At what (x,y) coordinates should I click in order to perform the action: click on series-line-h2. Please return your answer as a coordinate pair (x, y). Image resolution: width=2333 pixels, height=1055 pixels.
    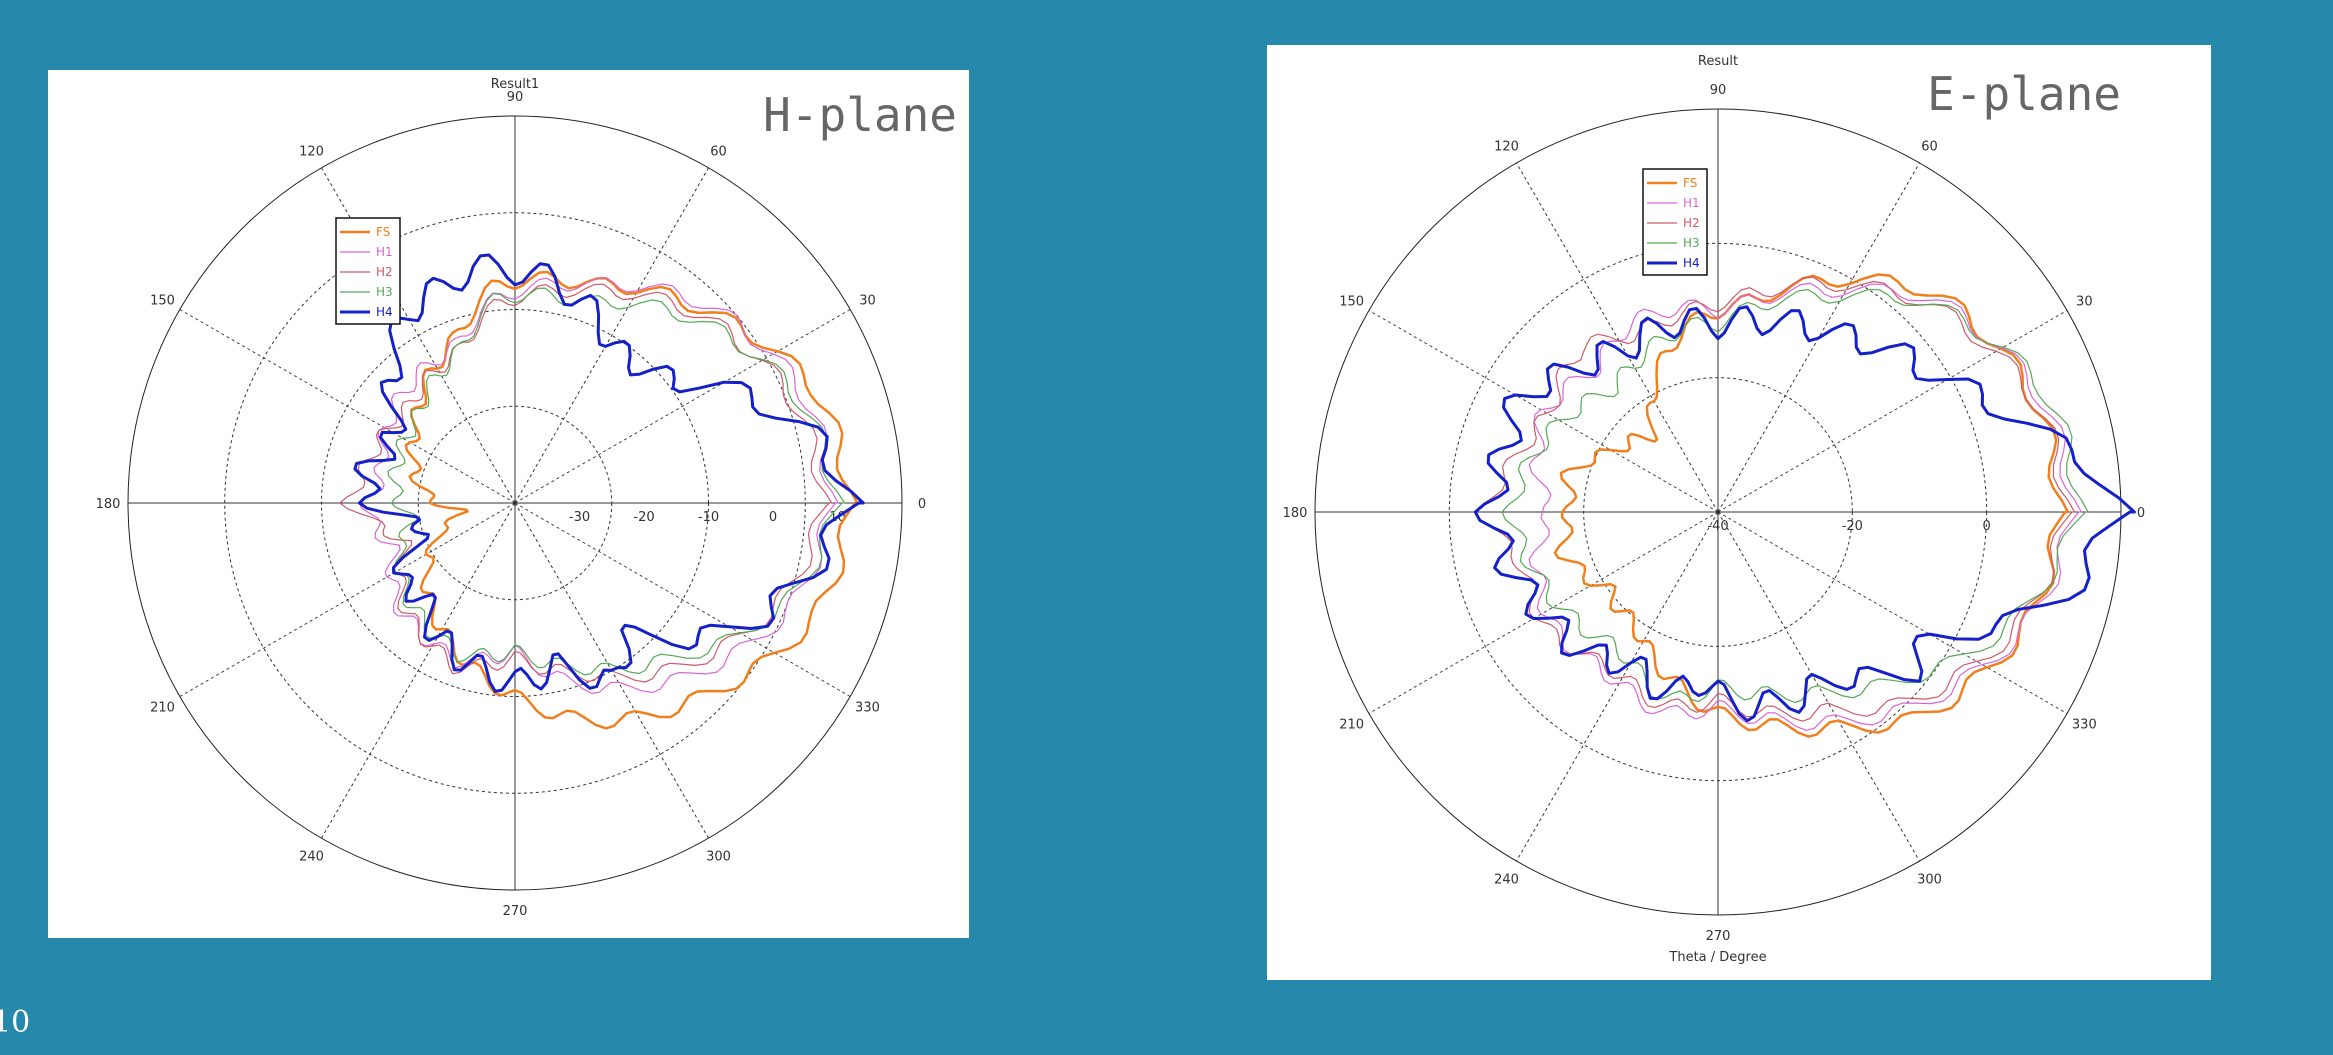
    Looking at the image, I should click on (586, 483).